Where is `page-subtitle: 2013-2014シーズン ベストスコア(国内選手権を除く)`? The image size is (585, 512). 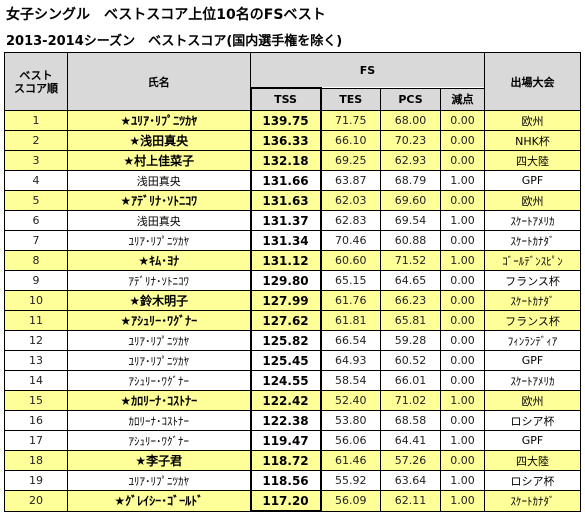 page-subtitle: 2013-2014シーズン ベストスコア(国内選手権を除く) is located at coordinates (174, 41).